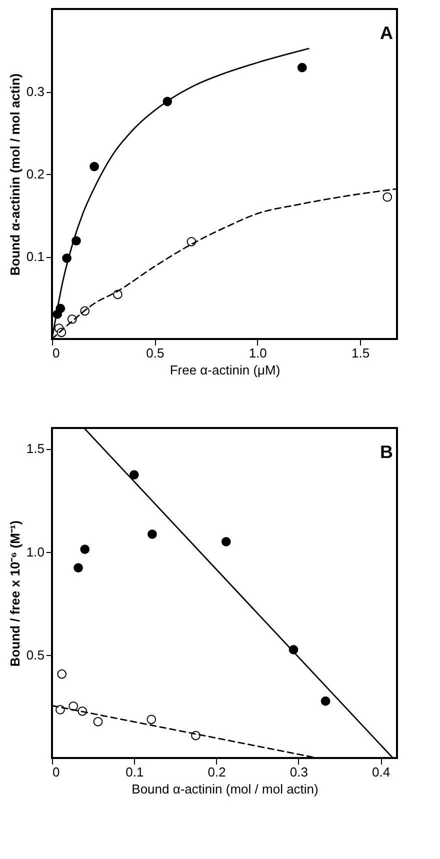  Describe the element at coordinates (35, 552) in the screenshot. I see `y-tick-label: 1.0` at that location.